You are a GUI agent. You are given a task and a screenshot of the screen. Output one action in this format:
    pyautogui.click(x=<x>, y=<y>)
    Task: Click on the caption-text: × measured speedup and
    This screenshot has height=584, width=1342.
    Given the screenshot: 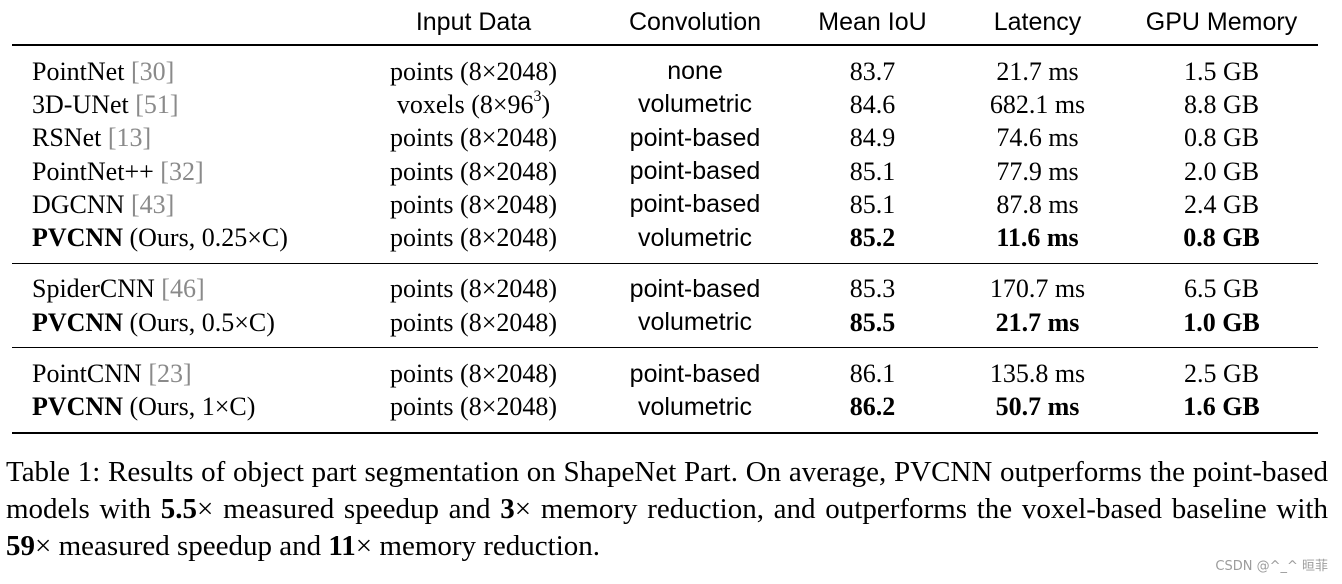 What is the action you would take?
    pyautogui.click(x=182, y=546)
    